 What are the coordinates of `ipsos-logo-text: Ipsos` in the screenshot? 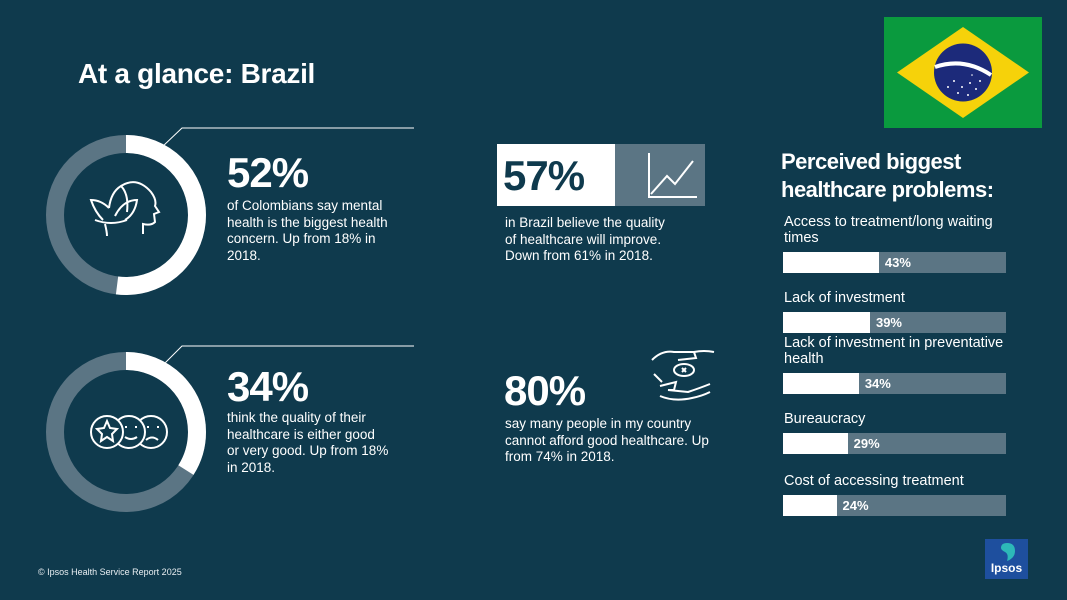 It's located at (1006, 568).